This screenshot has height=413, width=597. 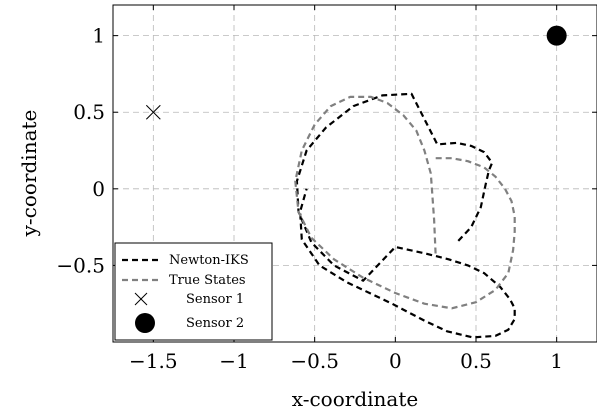 What do you see at coordinates (476, 361) in the screenshot?
I see `x-tick-label: 0.5` at bounding box center [476, 361].